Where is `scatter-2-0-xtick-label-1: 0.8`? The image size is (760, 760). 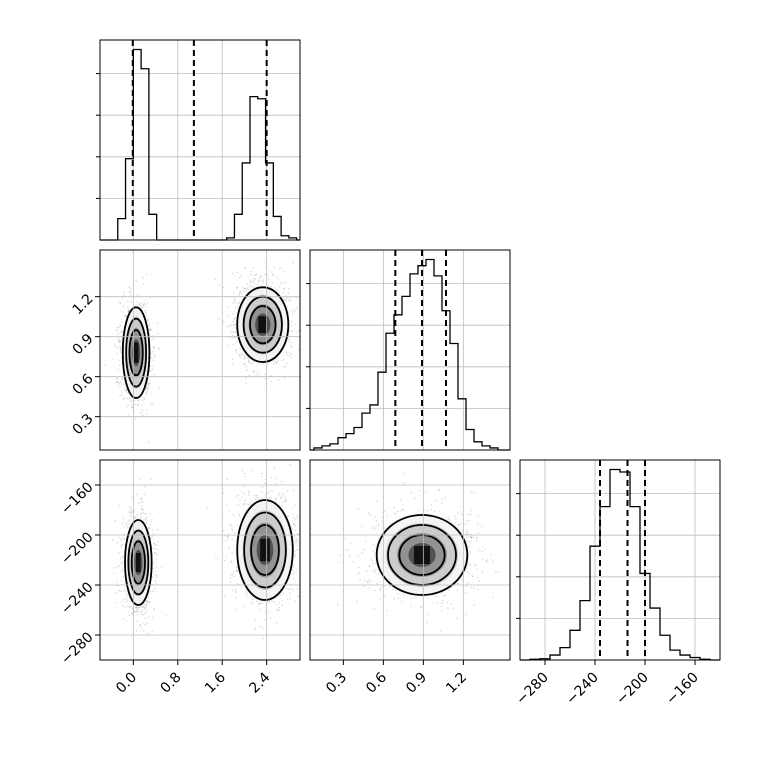
scatter-2-0-xtick-label-1: 0.8 is located at coordinates (171, 683).